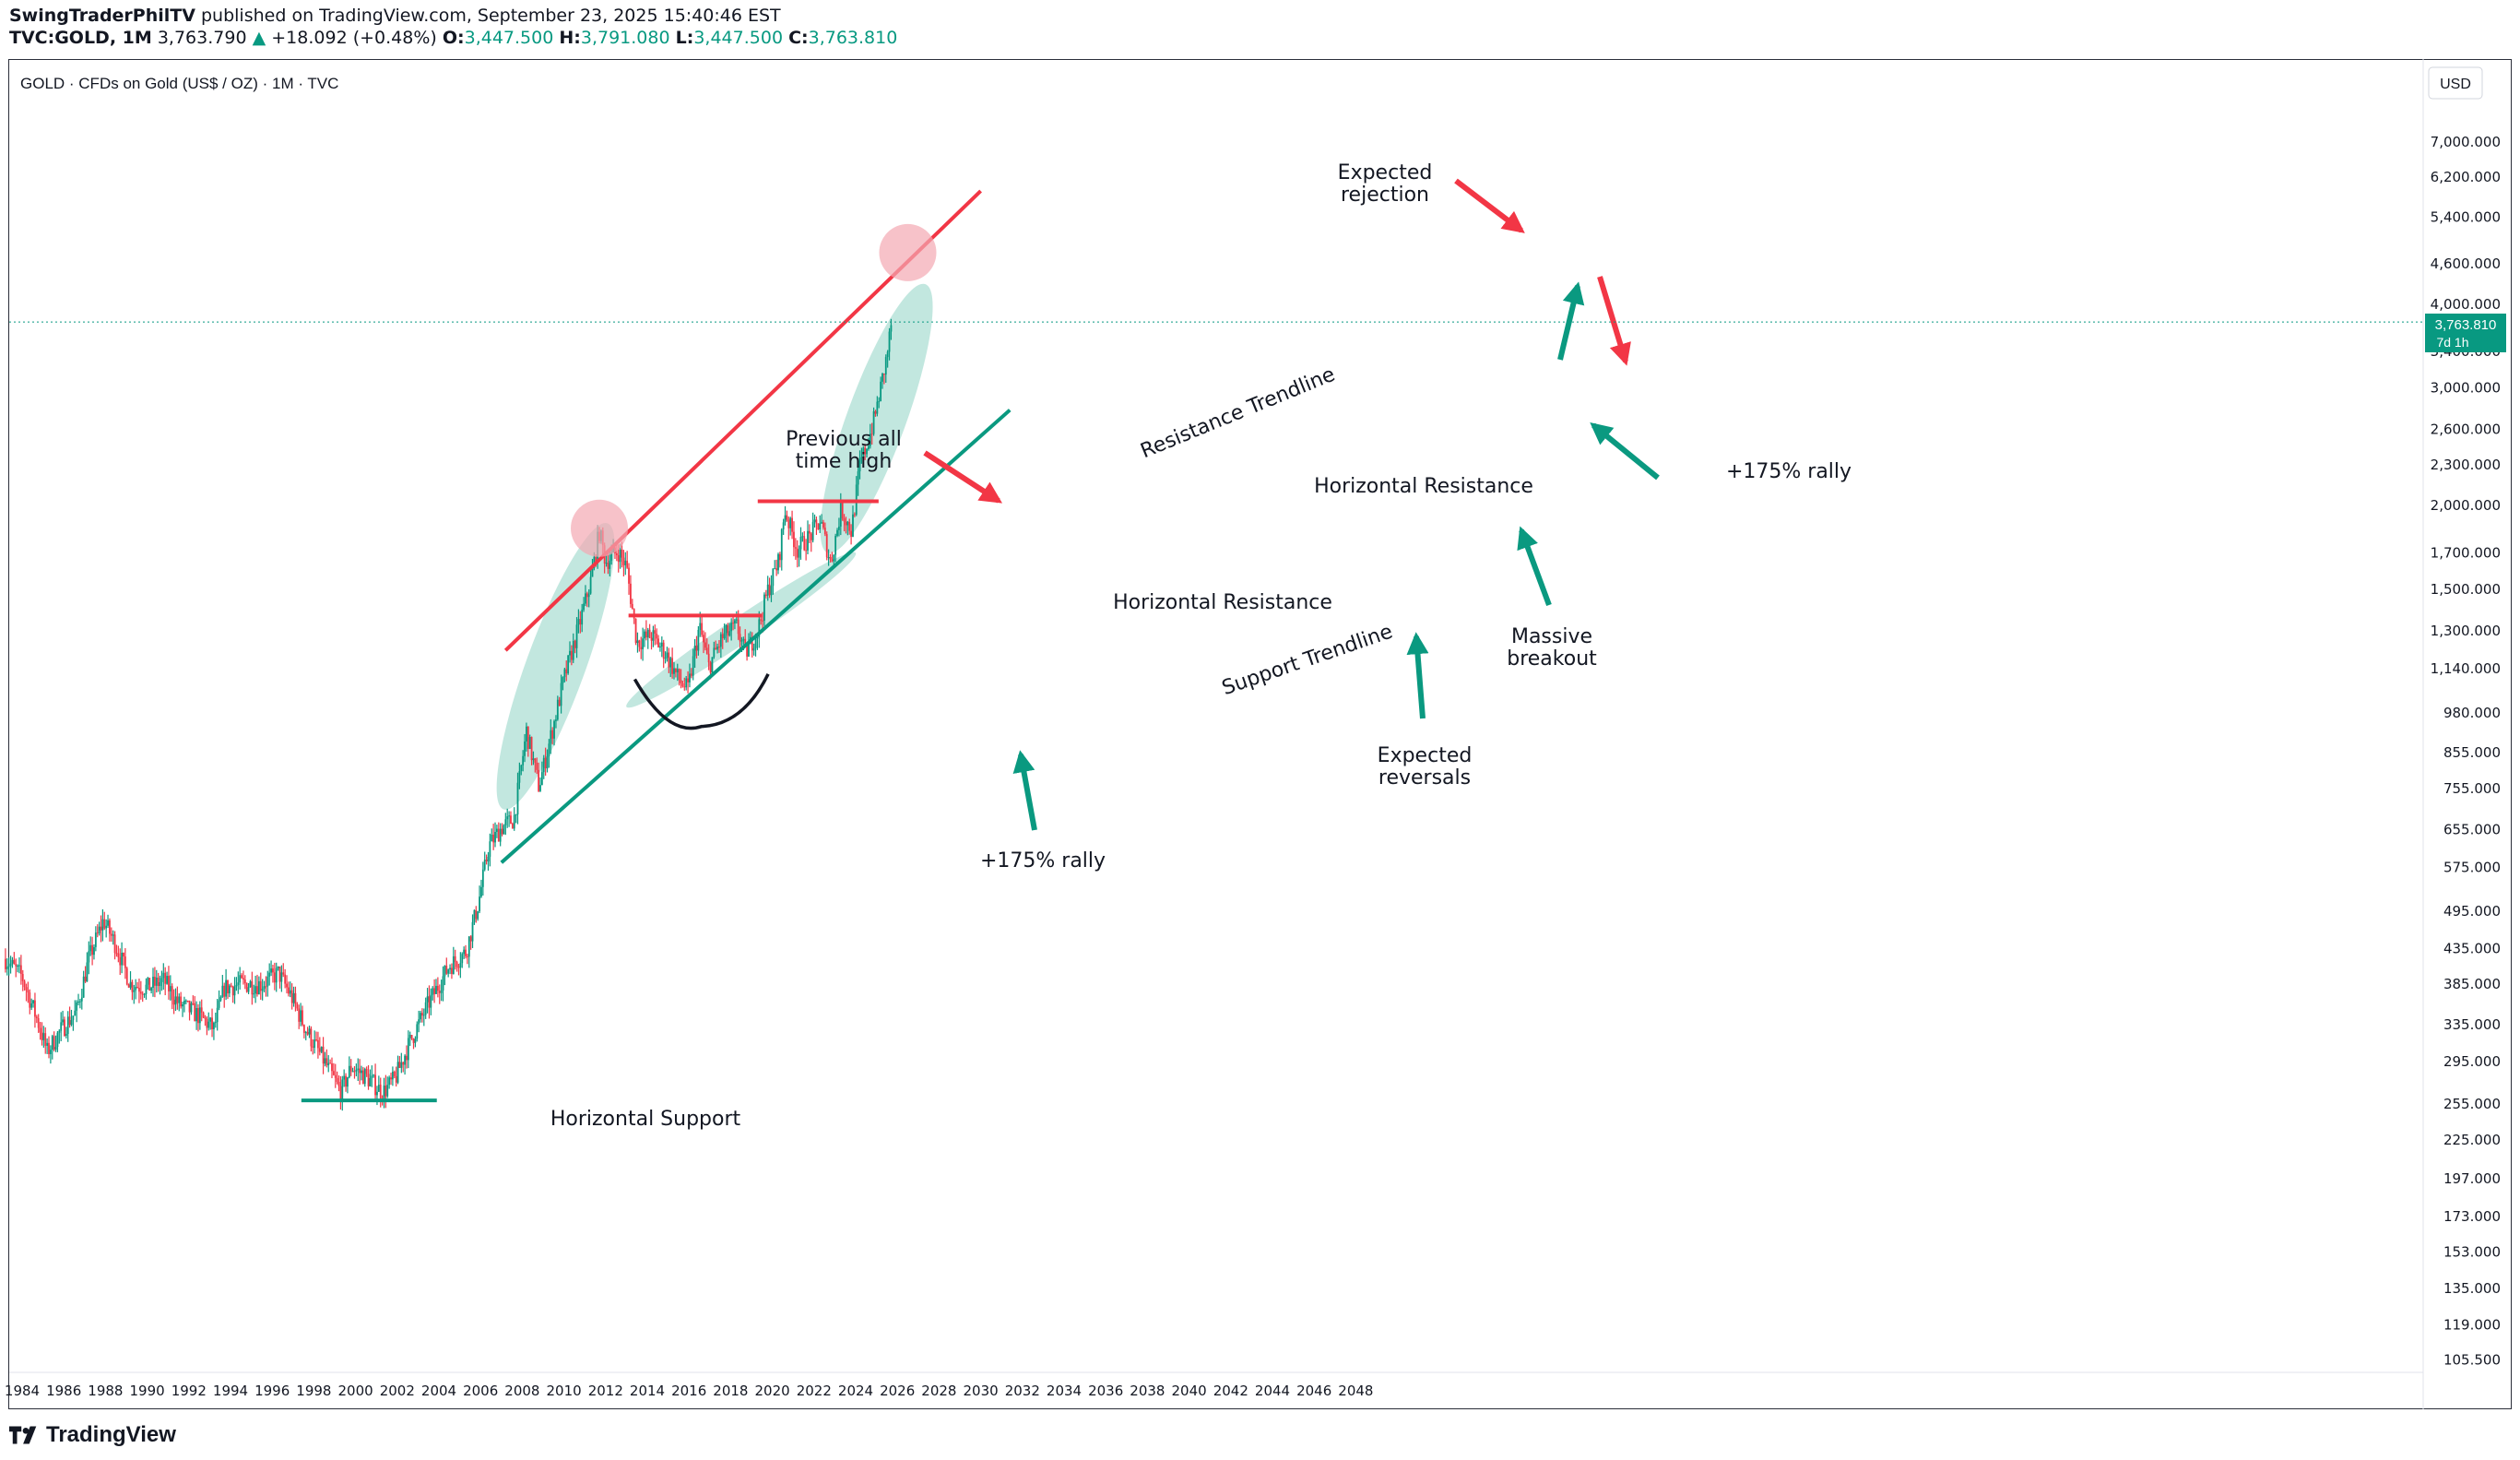  Describe the element at coordinates (2472, 1288) in the screenshot. I see `y-tick-label: 135.000` at that location.